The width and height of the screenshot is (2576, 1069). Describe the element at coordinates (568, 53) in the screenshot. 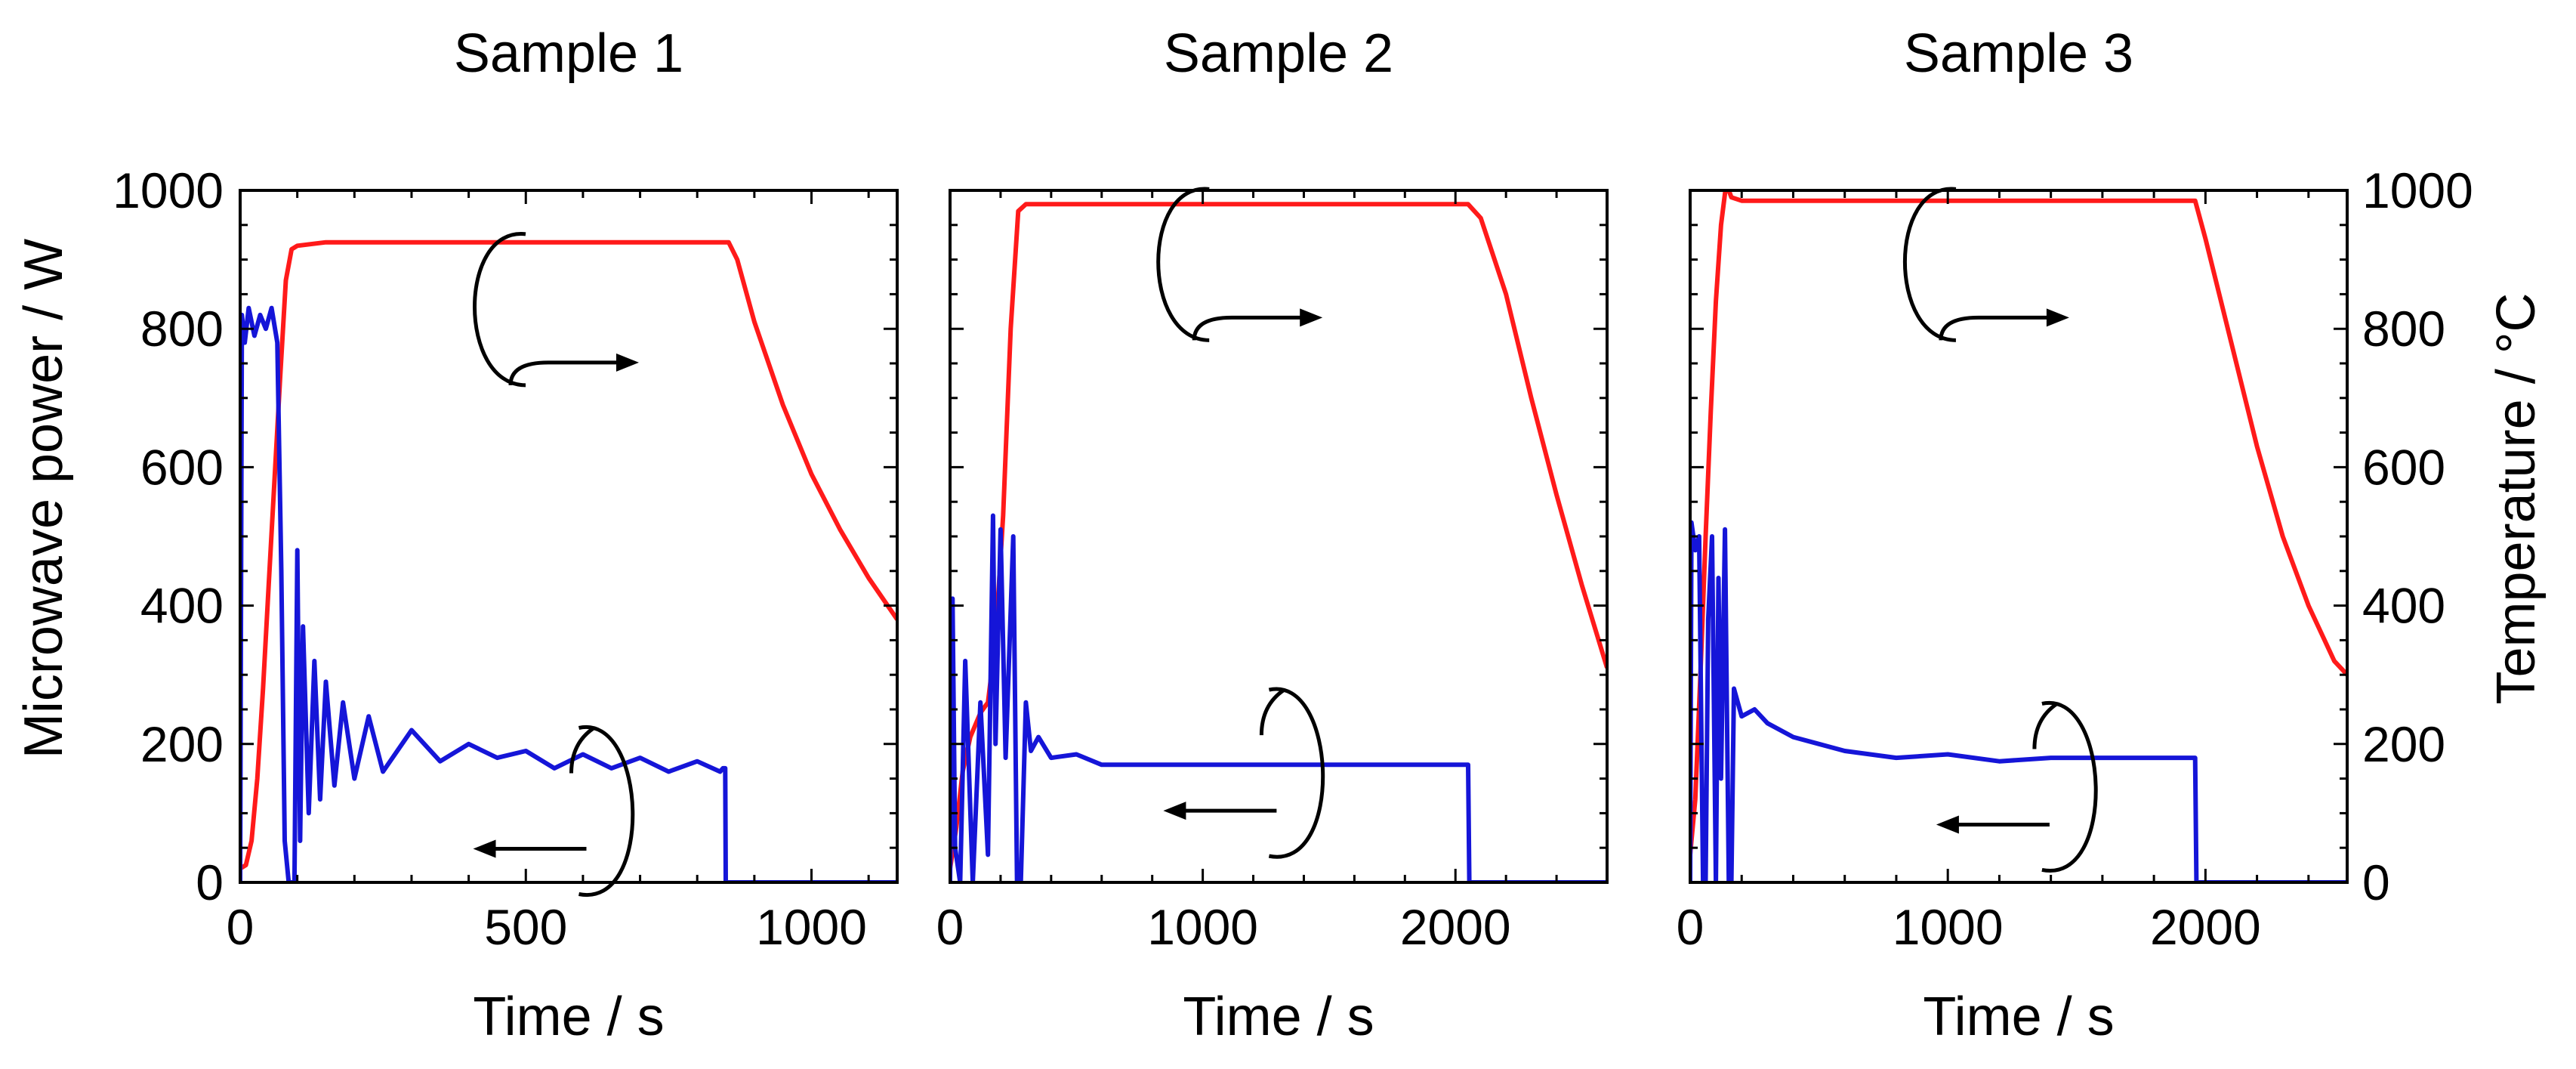

I see `panel-title: Sample 1` at that location.